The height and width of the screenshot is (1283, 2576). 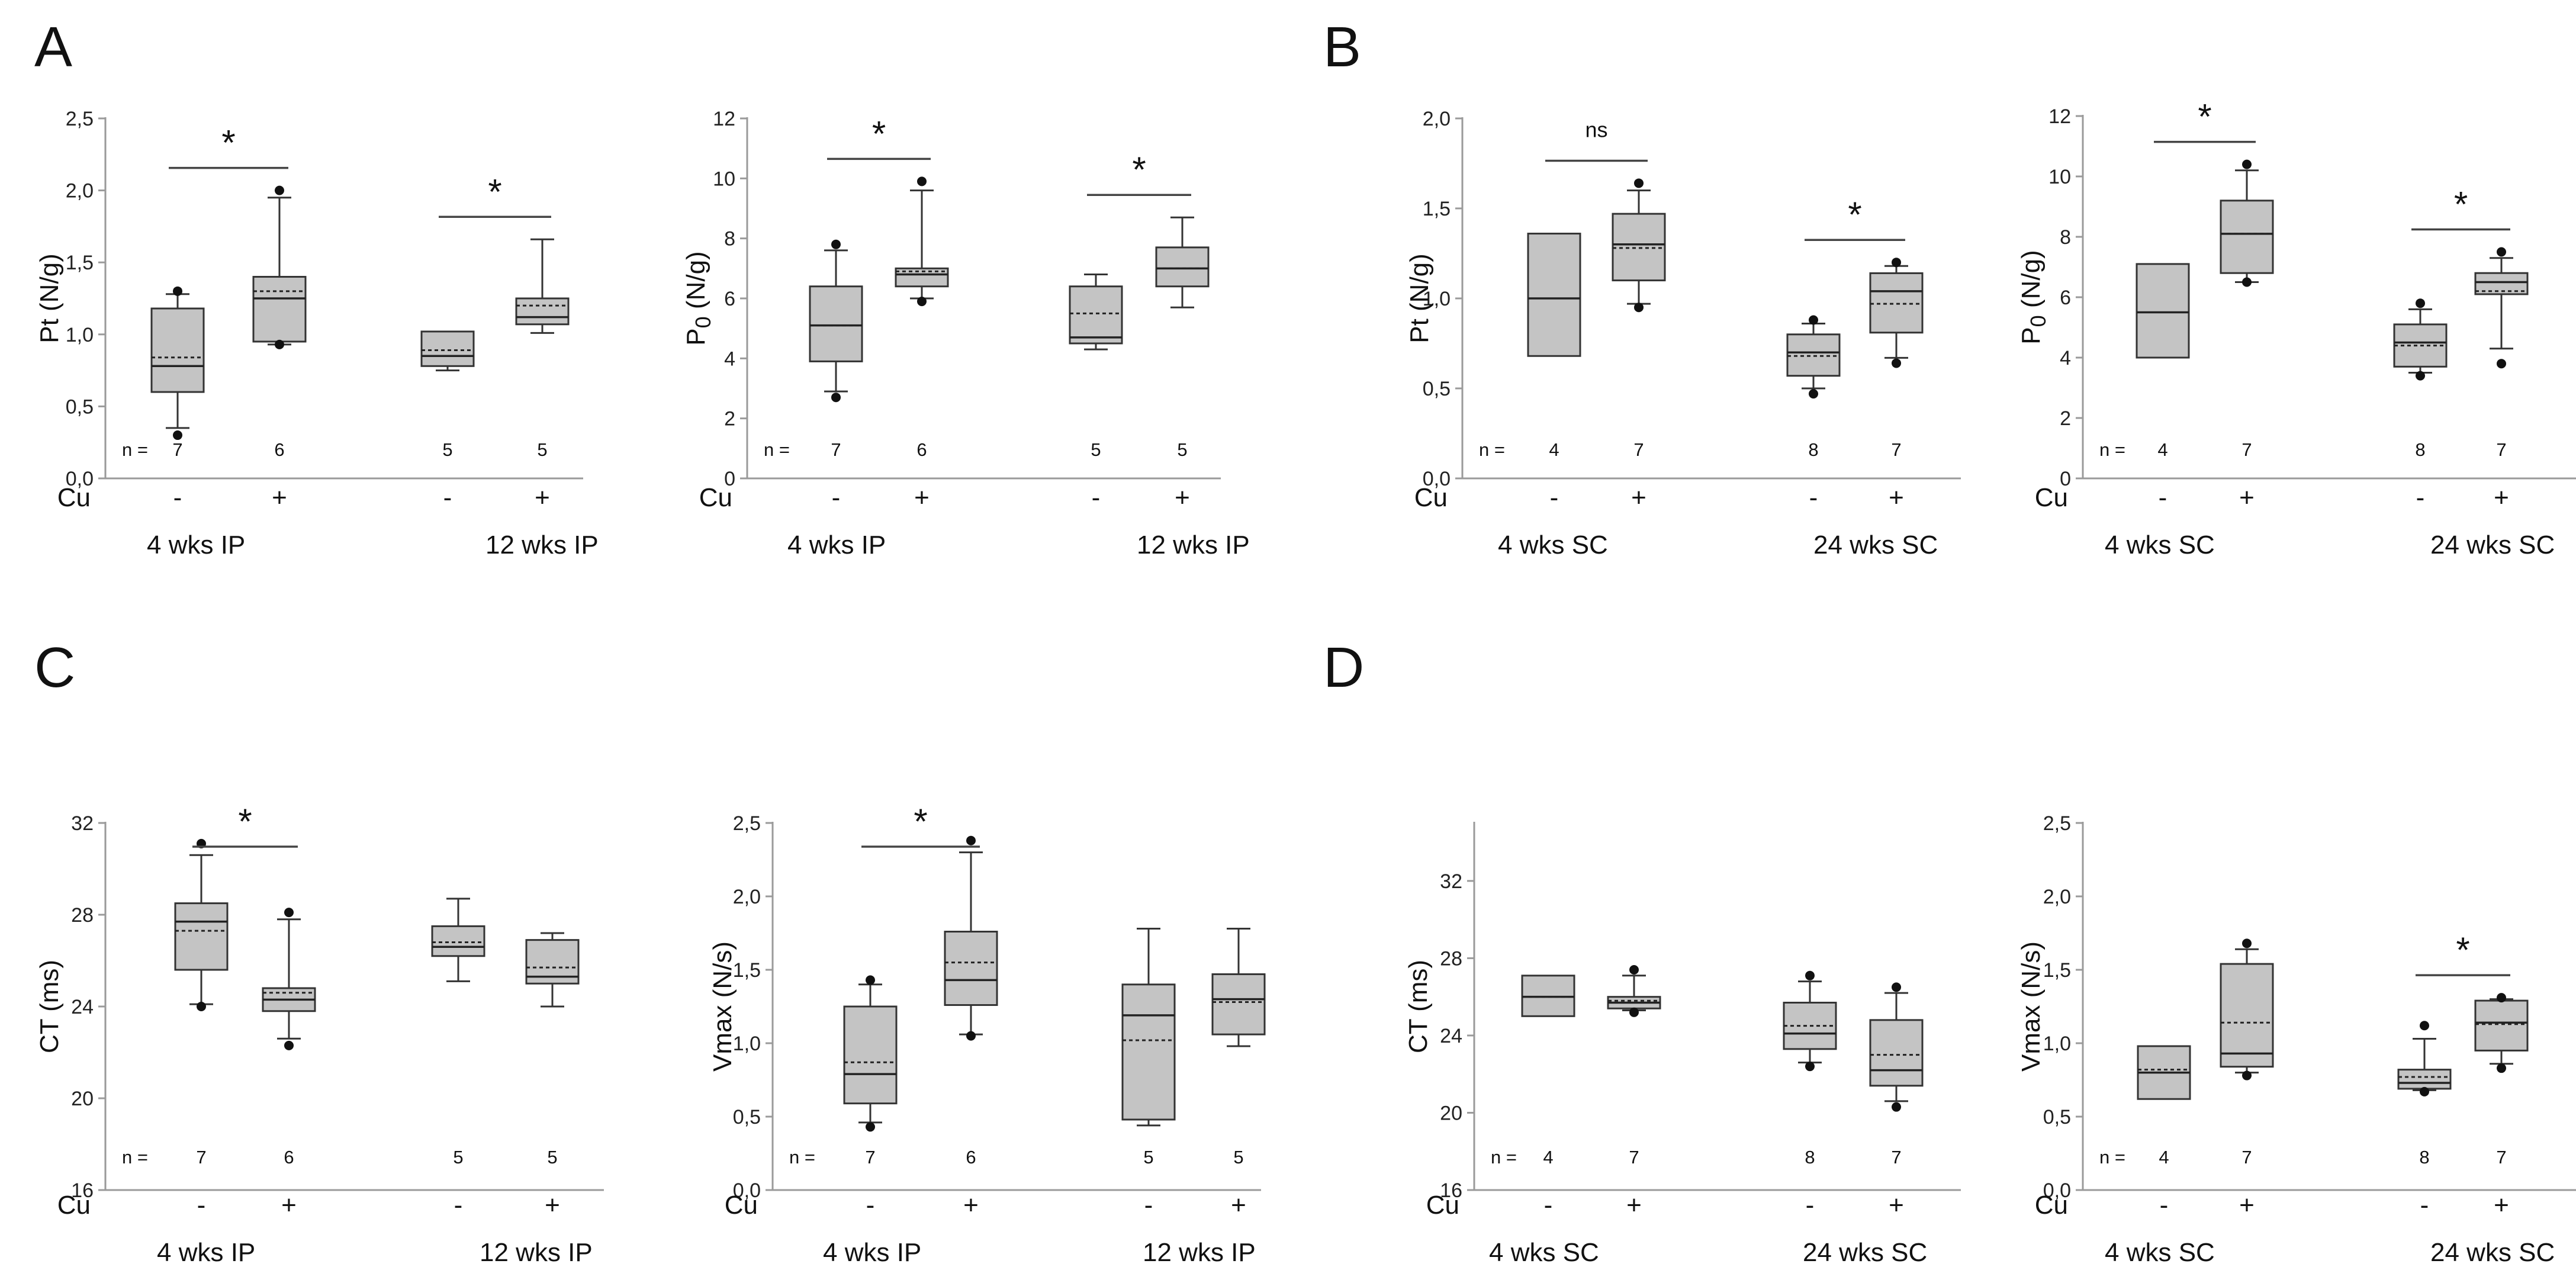 I want to click on y-tick-label: 0,0, so click(x=747, y=1191).